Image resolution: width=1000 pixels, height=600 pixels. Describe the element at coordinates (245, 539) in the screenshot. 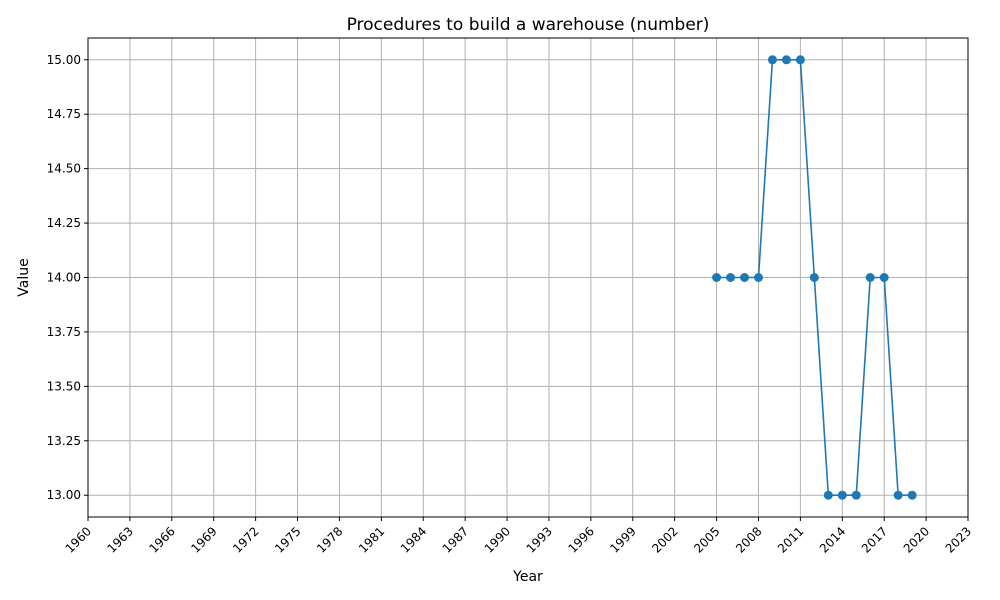

I see `x-tick-label: 1972` at that location.